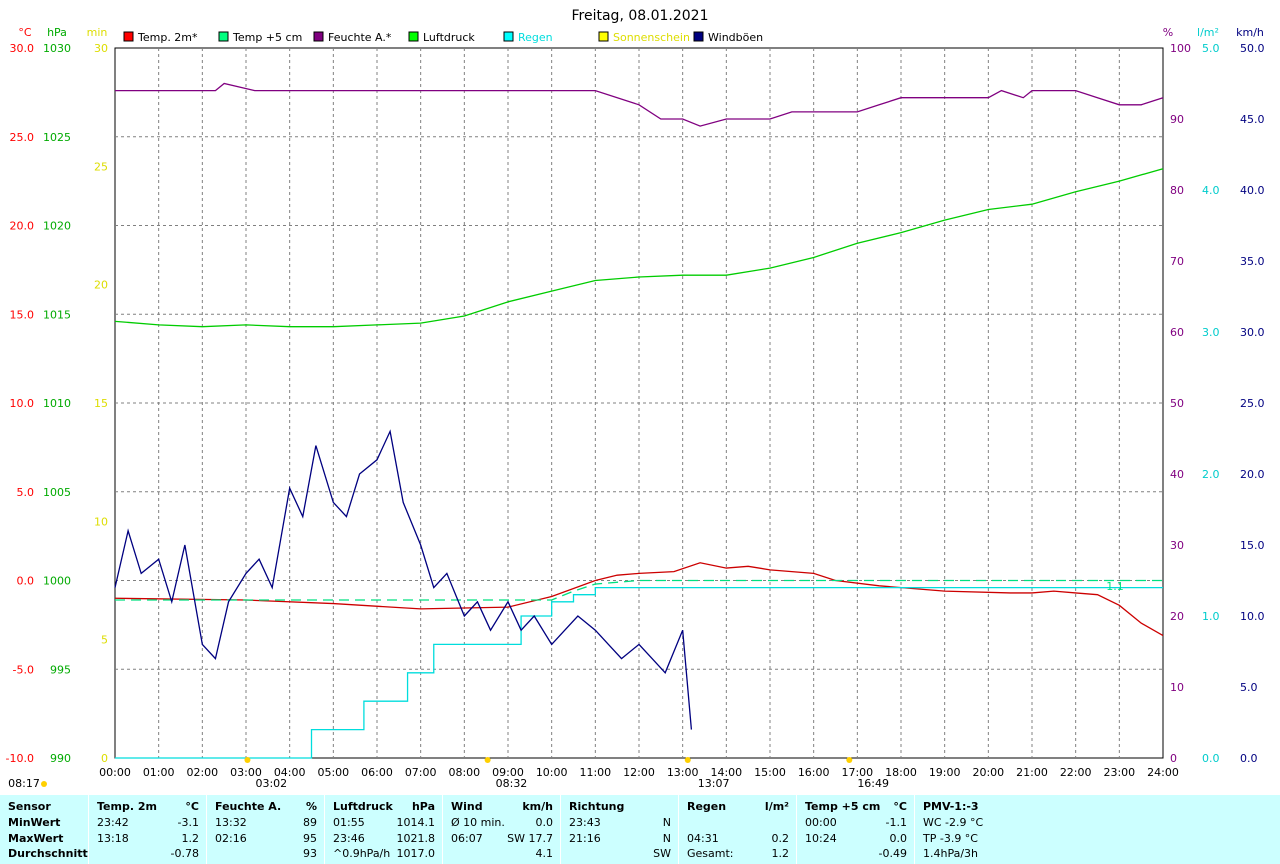 The height and width of the screenshot is (864, 1280). I want to click on wind-tick-label: 30.0, so click(1252, 332).